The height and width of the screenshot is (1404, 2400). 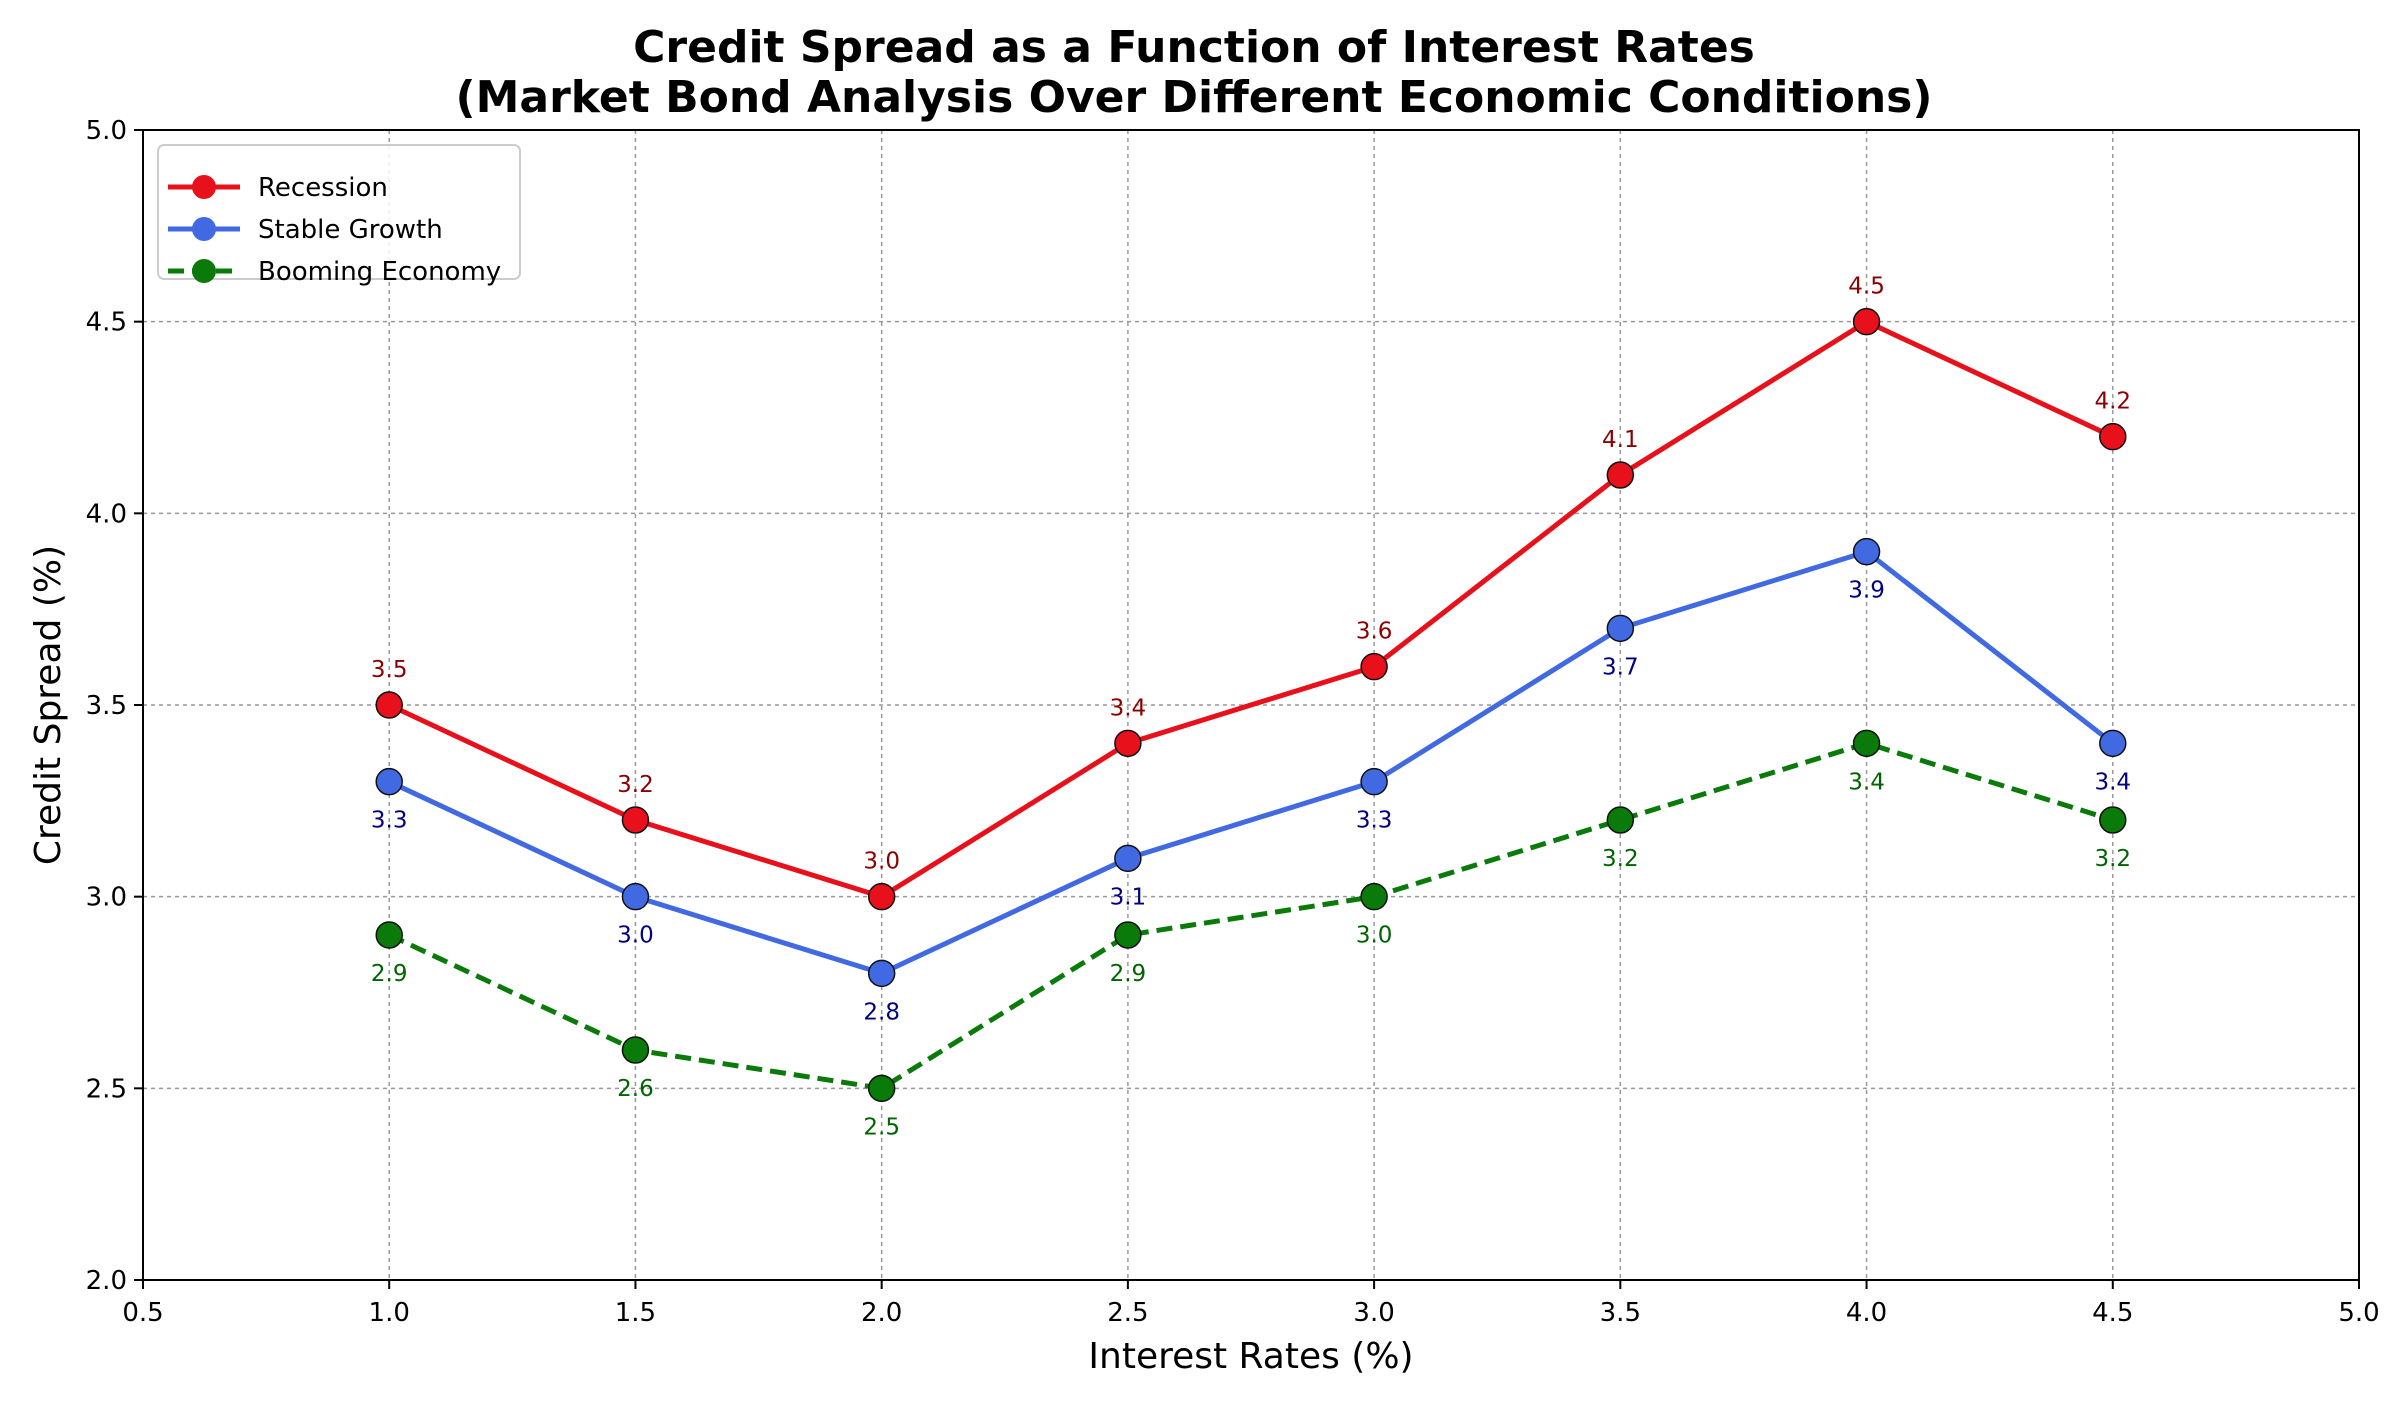 What do you see at coordinates (1866, 591) in the screenshot?
I see `data-label: 3.9` at bounding box center [1866, 591].